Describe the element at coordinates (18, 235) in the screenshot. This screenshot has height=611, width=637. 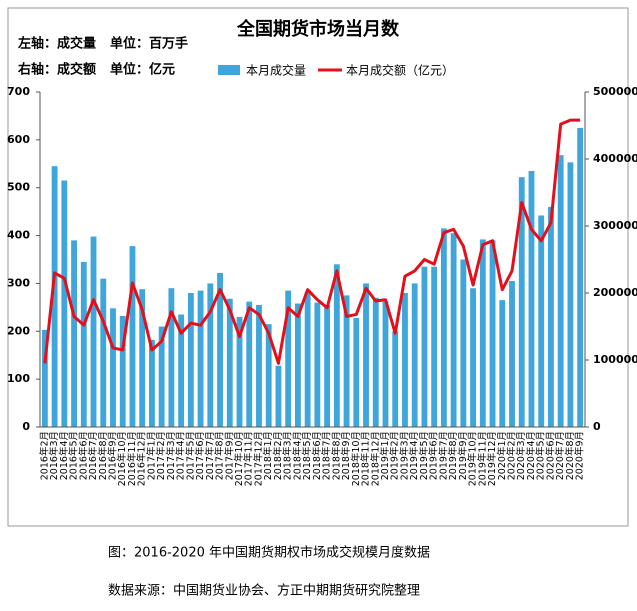
I see `y-tick-label: 400` at that location.